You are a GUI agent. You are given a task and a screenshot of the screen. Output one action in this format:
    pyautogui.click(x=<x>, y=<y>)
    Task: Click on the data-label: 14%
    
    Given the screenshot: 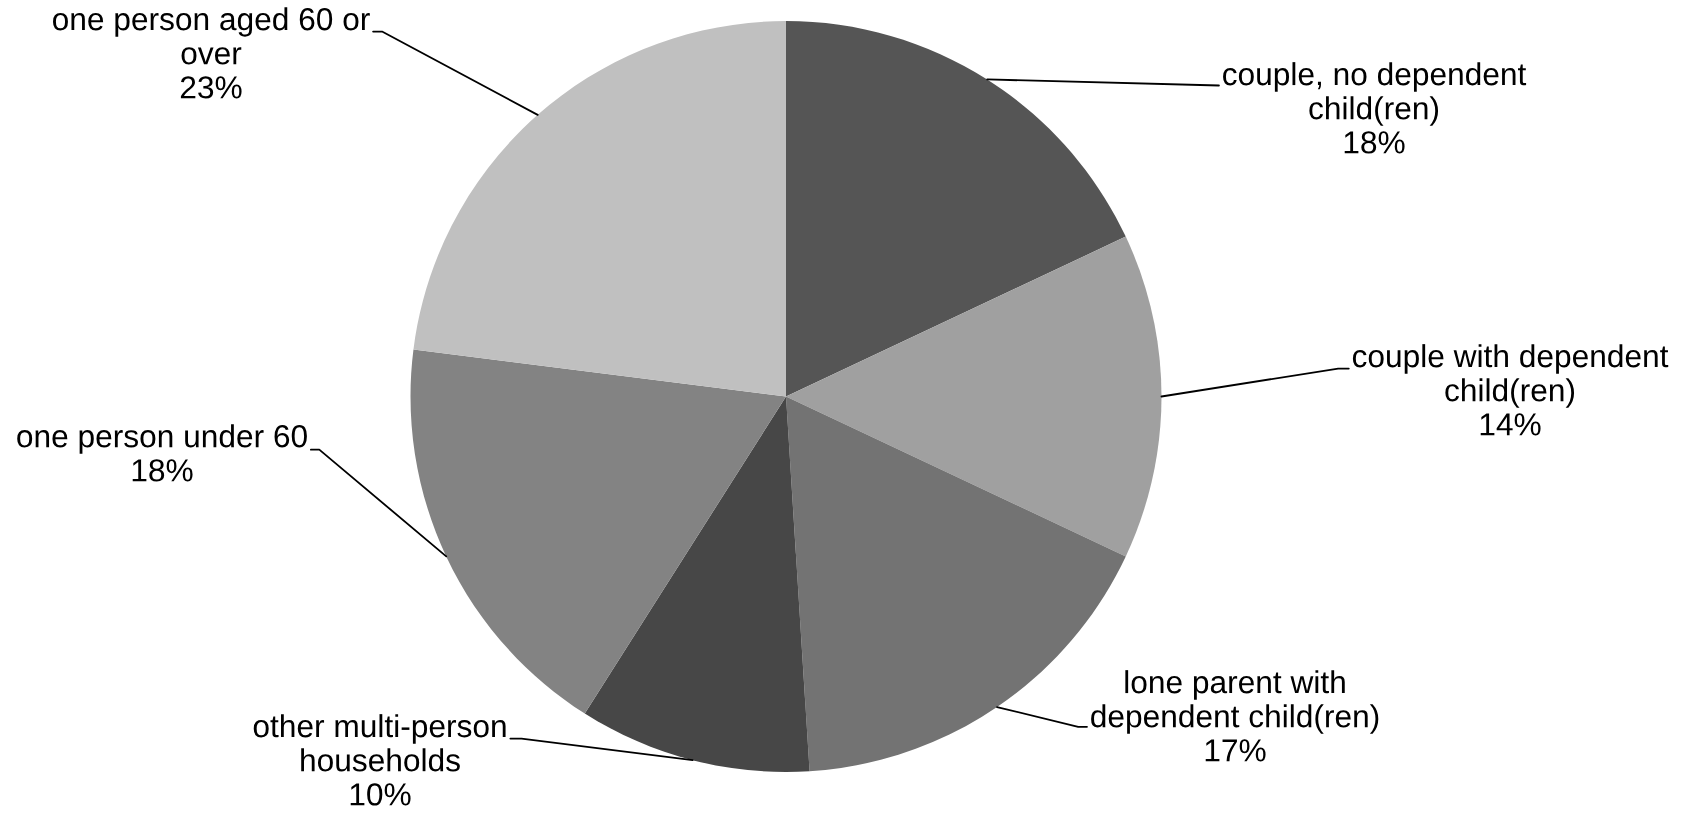 What is the action you would take?
    pyautogui.click(x=1510, y=424)
    